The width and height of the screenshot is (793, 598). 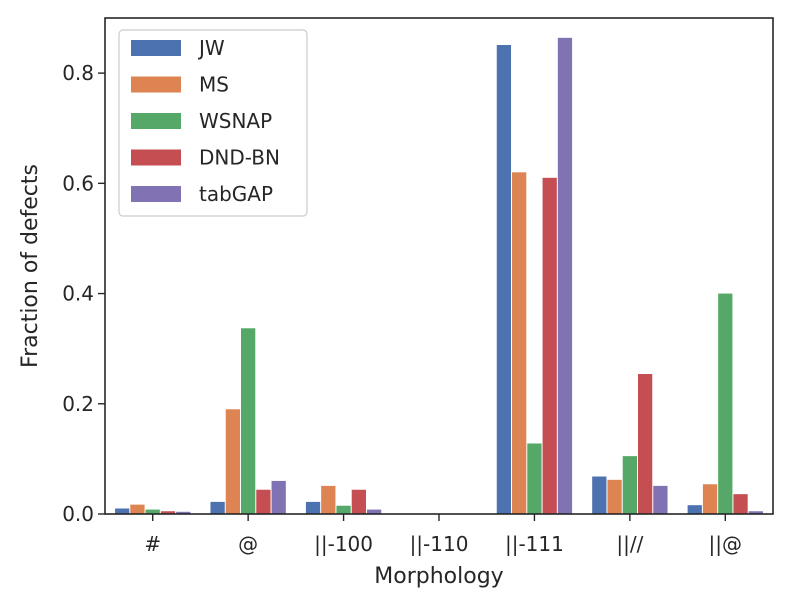 What do you see at coordinates (439, 544) in the screenshot?
I see `x-tick-label: ||-110` at bounding box center [439, 544].